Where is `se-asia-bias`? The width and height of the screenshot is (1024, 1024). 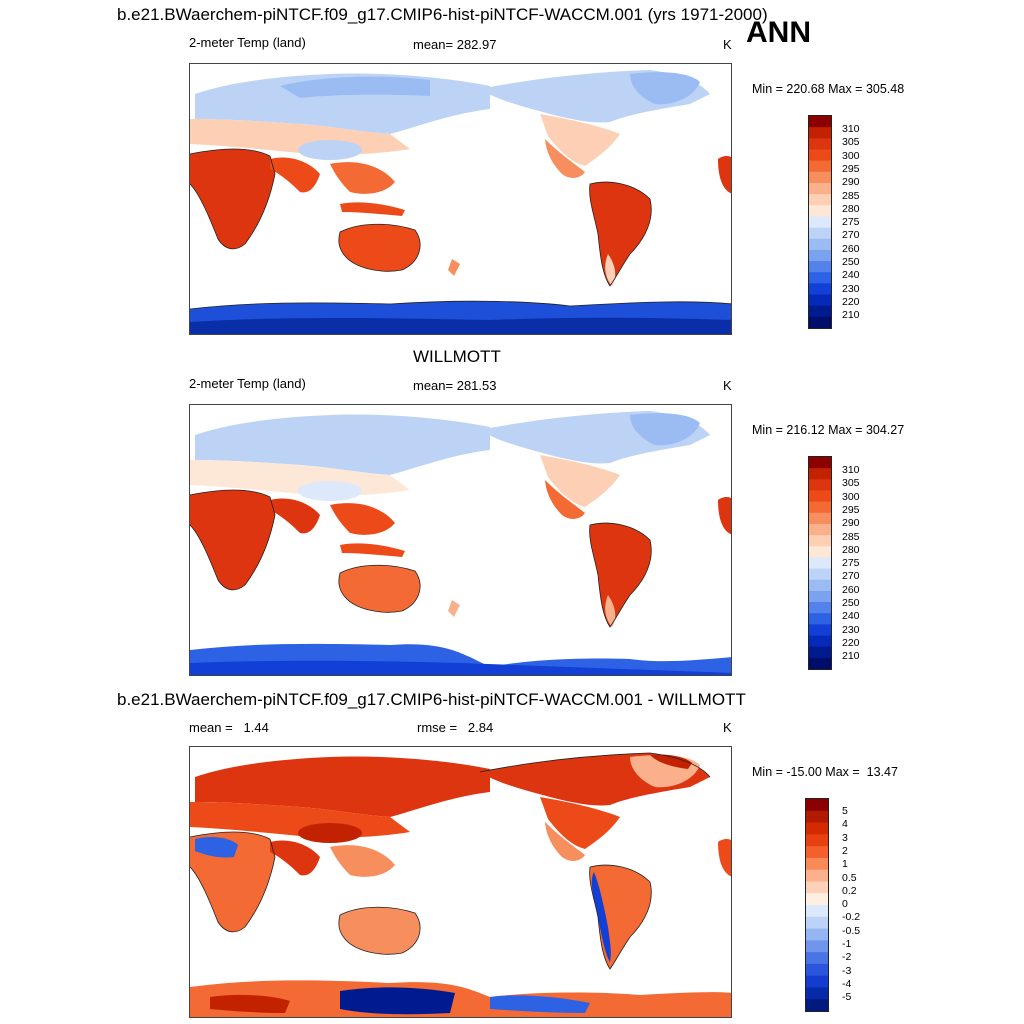 se-asia-bias is located at coordinates (362, 861).